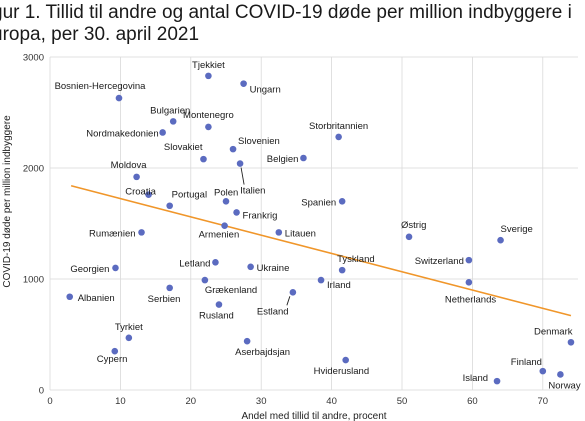  Describe the element at coordinates (265, 236) in the screenshot. I see `leader-lines` at that location.